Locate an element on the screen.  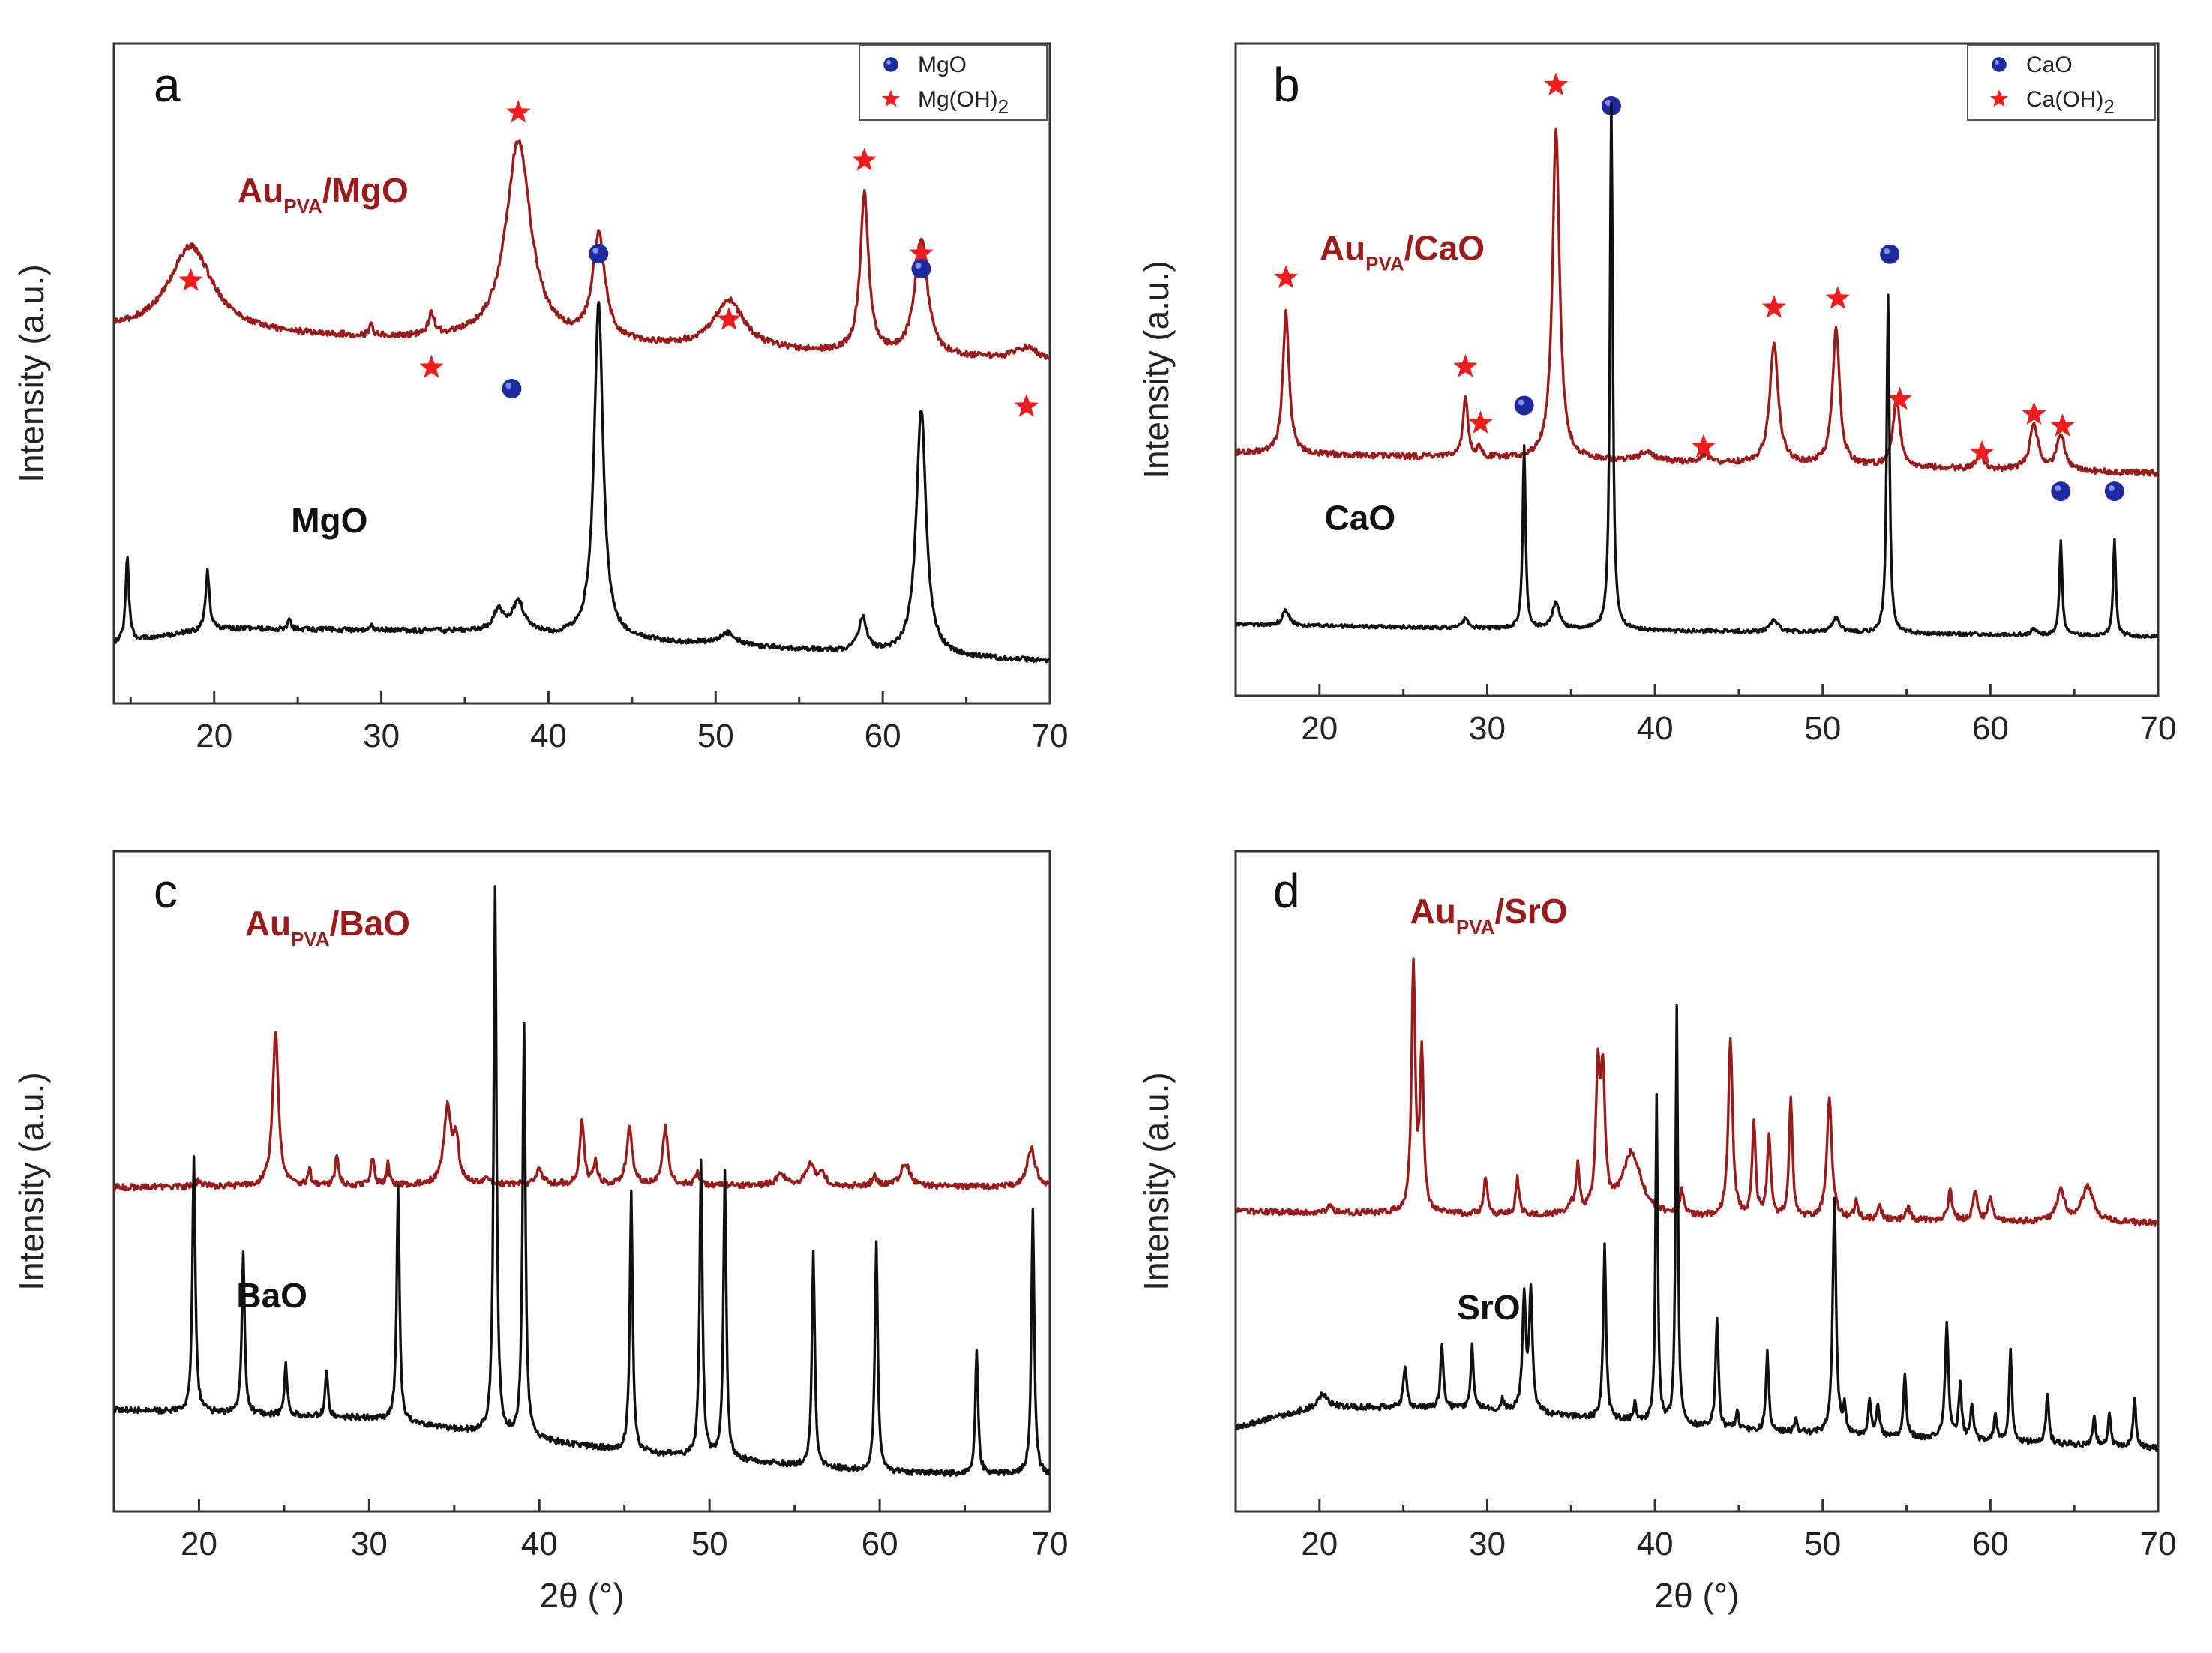
panel-d-series-sro is located at coordinates (1697, 1228).